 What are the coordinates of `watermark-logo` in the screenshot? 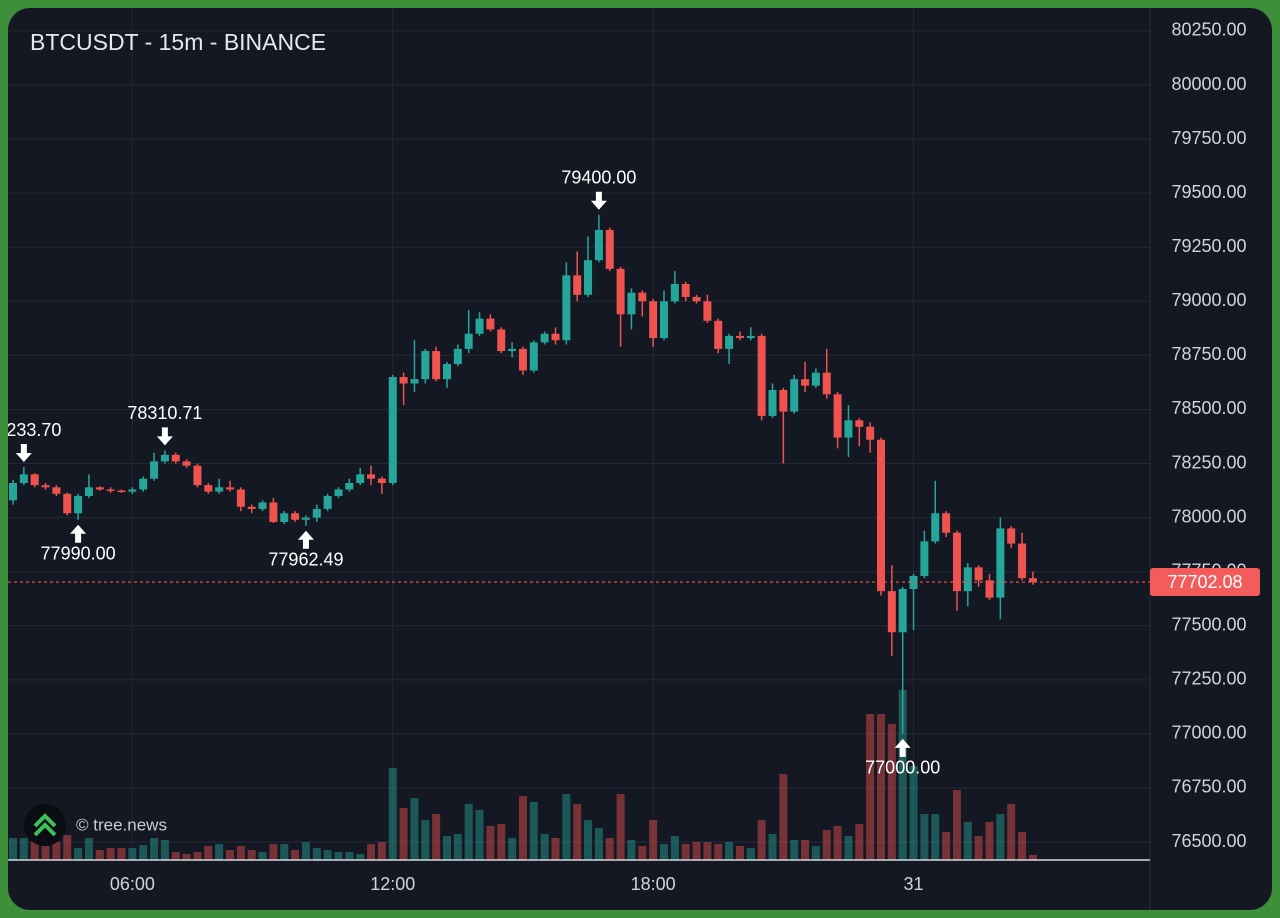 It's located at (45, 825).